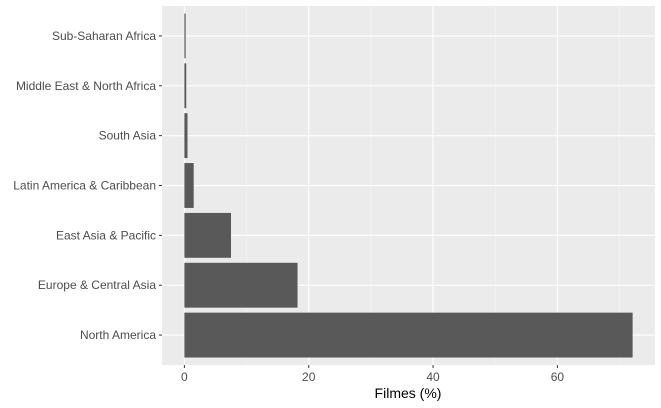 This screenshot has height=408, width=661. I want to click on x-tick-label: 0, so click(184, 377).